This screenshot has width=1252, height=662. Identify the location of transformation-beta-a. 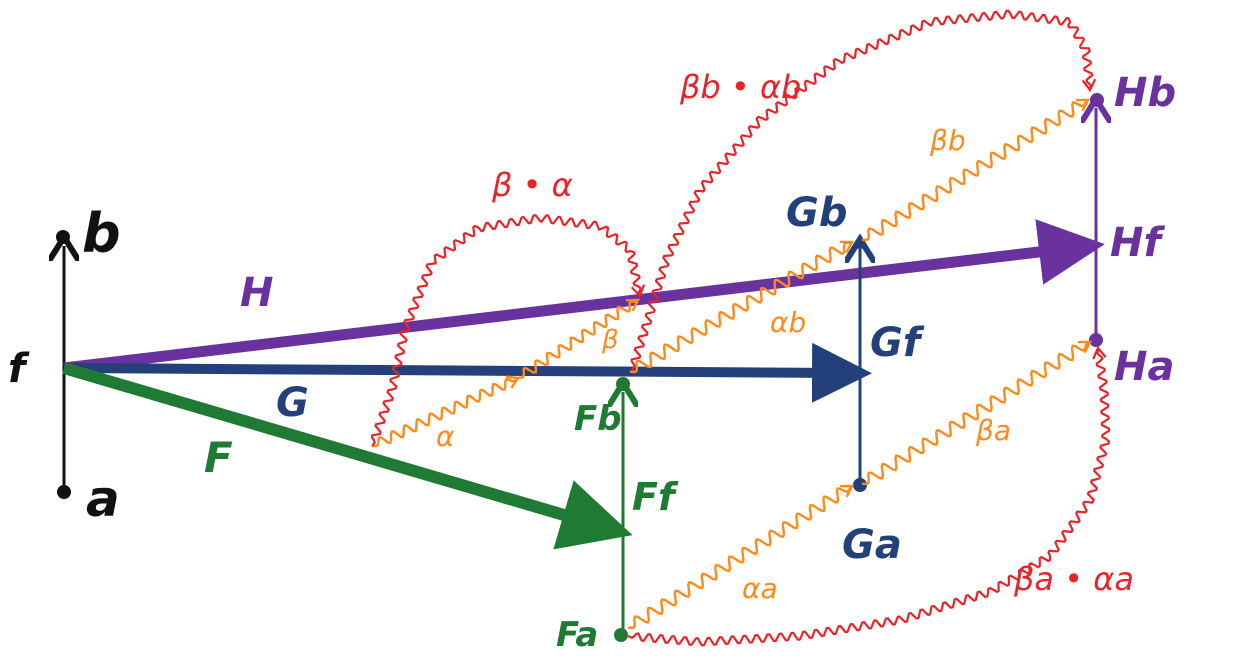
(975, 413).